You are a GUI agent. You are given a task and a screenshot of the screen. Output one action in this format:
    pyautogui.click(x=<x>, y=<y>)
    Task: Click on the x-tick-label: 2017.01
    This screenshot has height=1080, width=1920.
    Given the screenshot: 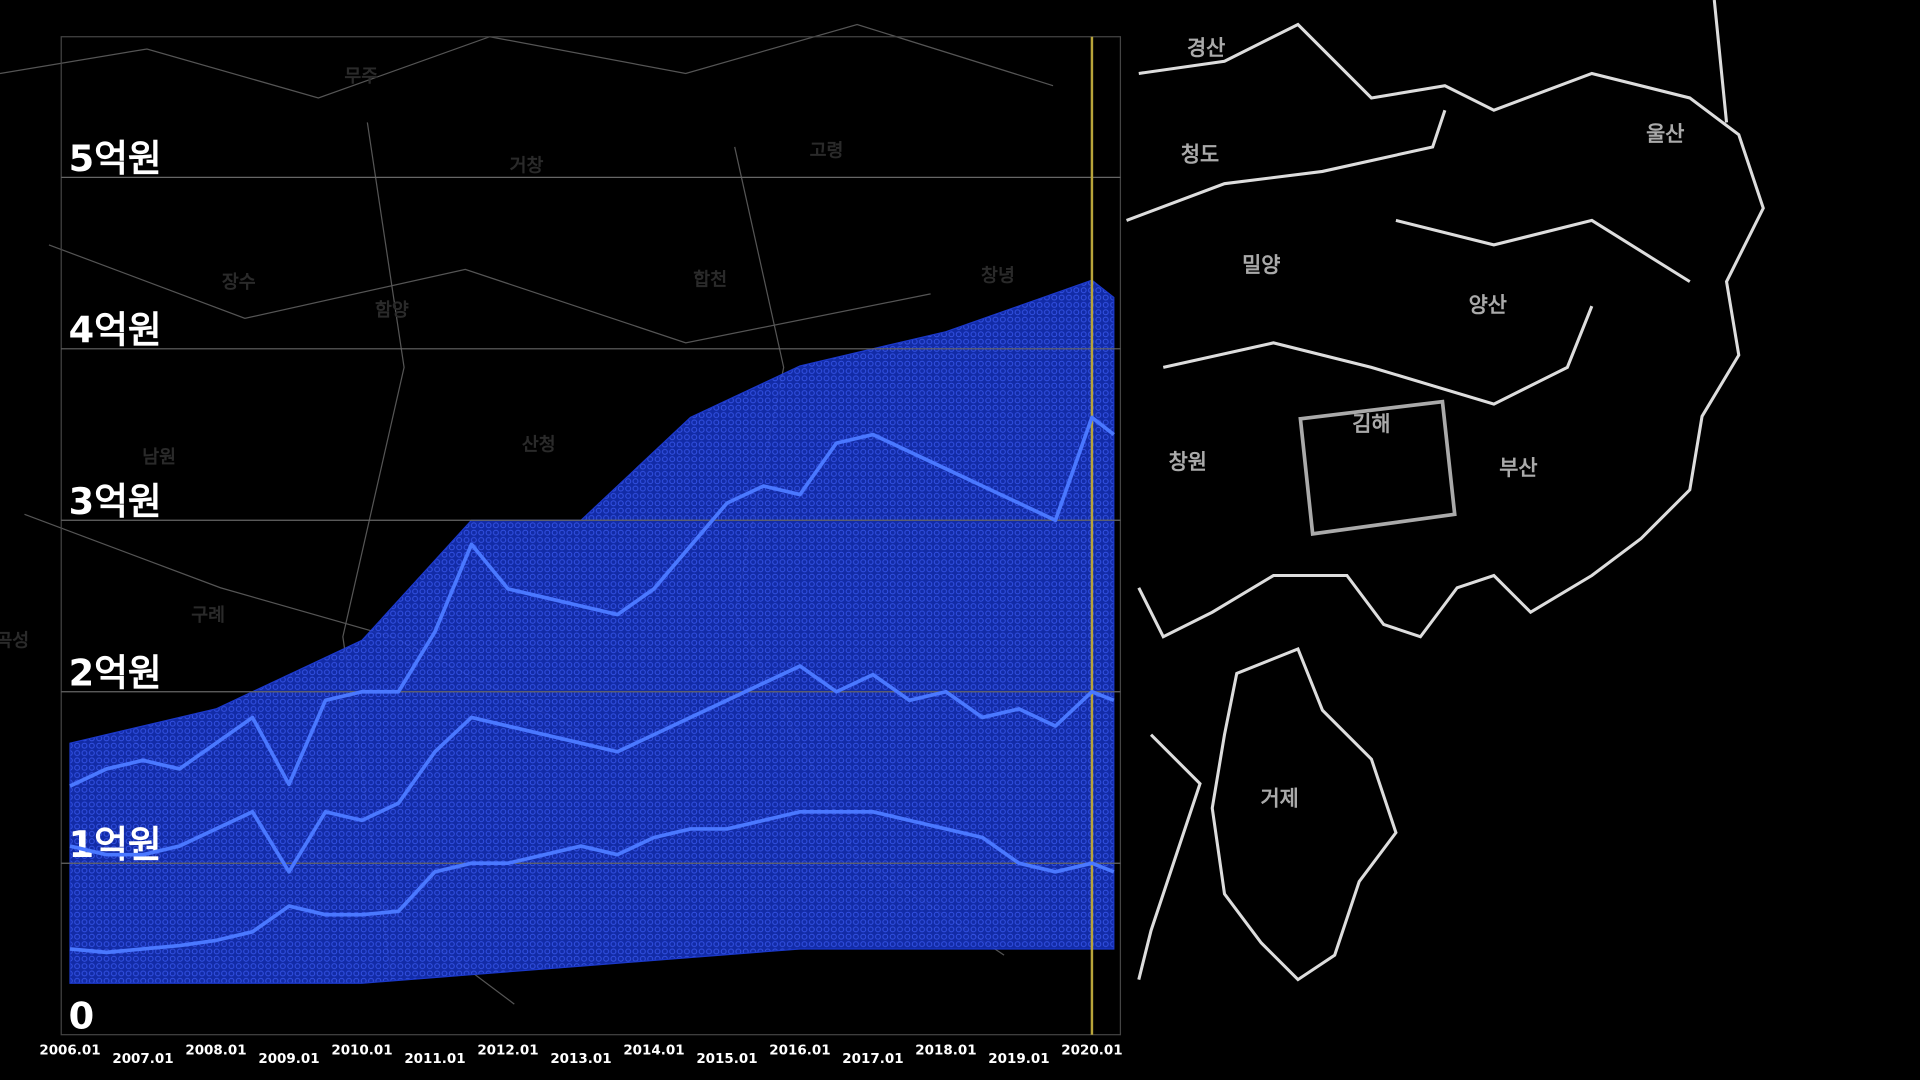 What is the action you would take?
    pyautogui.click(x=872, y=1059)
    